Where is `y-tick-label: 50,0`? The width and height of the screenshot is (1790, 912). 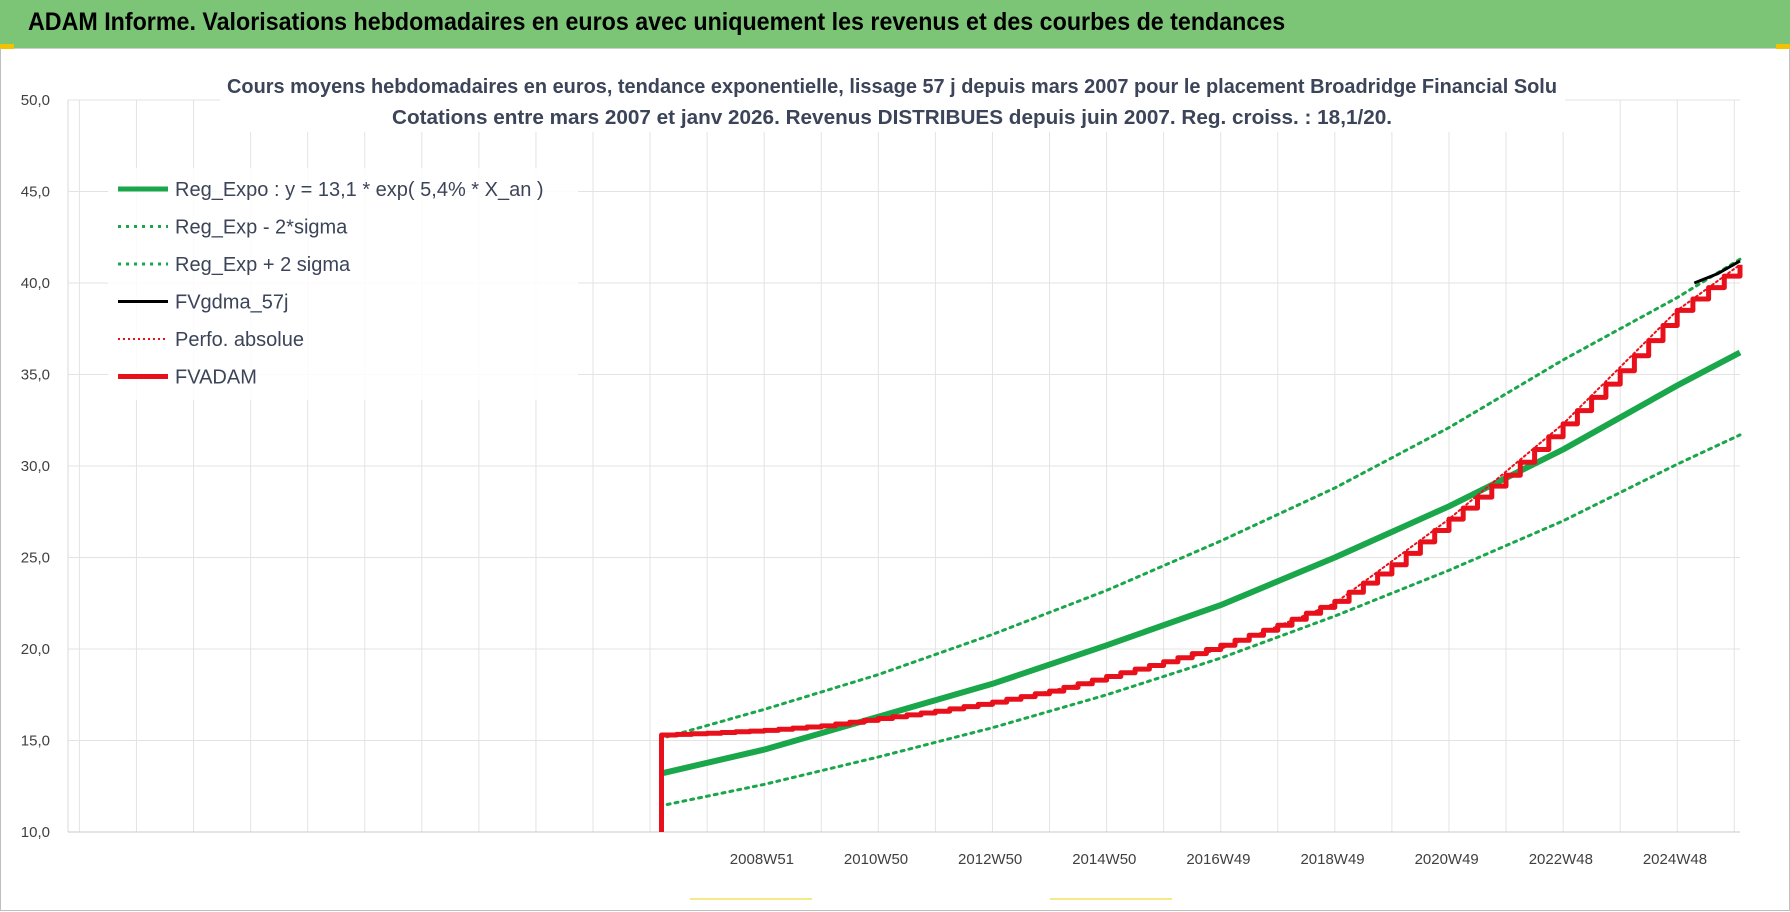
y-tick-label: 50,0 is located at coordinates (35, 100).